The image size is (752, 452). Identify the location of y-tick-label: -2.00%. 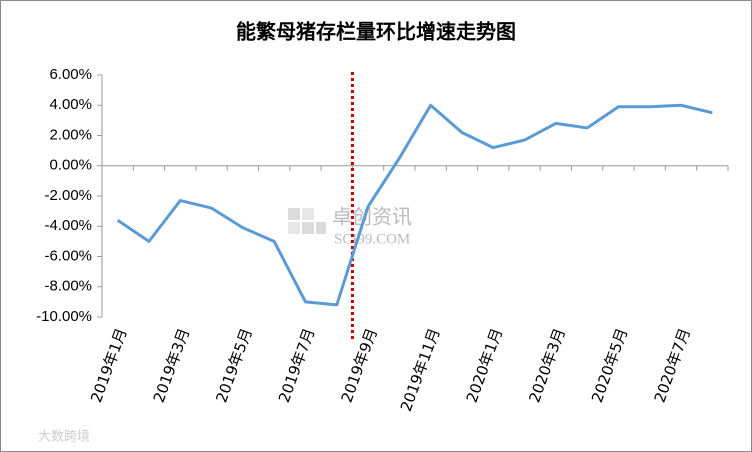
(68, 195).